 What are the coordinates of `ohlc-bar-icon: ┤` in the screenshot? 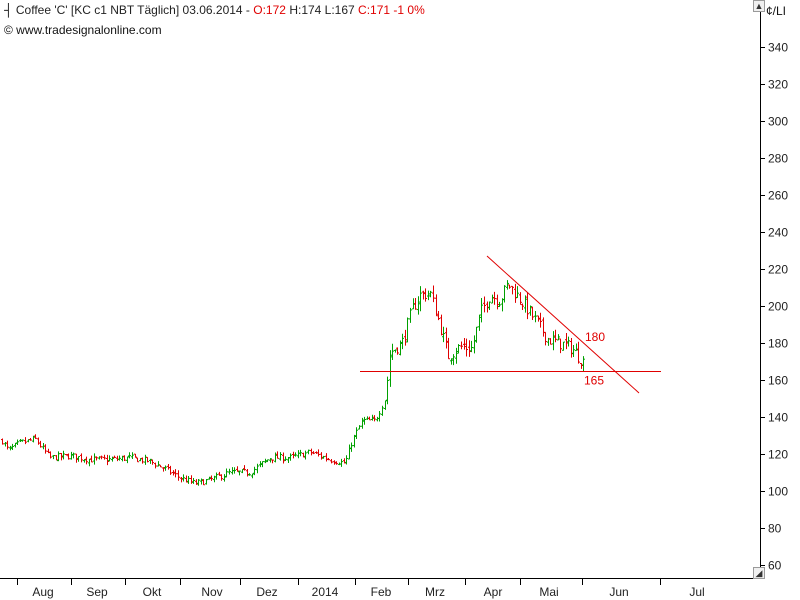 It's located at (8, 10).